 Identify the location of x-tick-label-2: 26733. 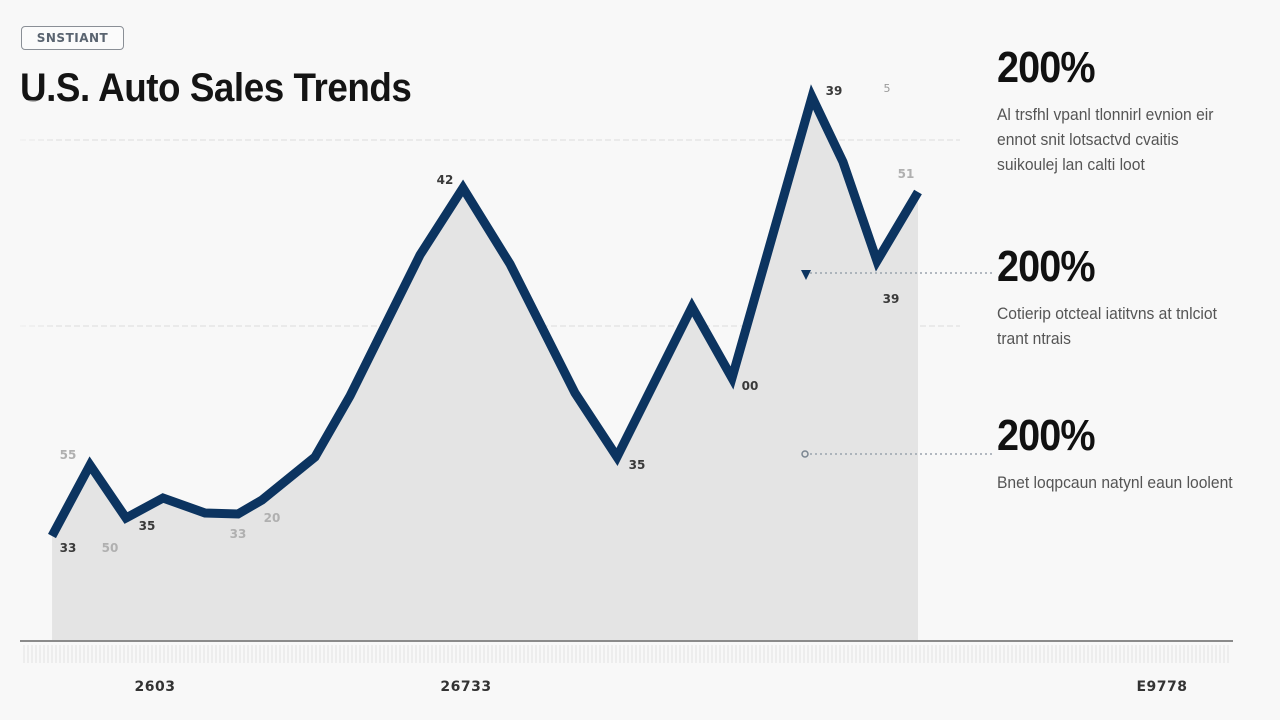
(466, 687).